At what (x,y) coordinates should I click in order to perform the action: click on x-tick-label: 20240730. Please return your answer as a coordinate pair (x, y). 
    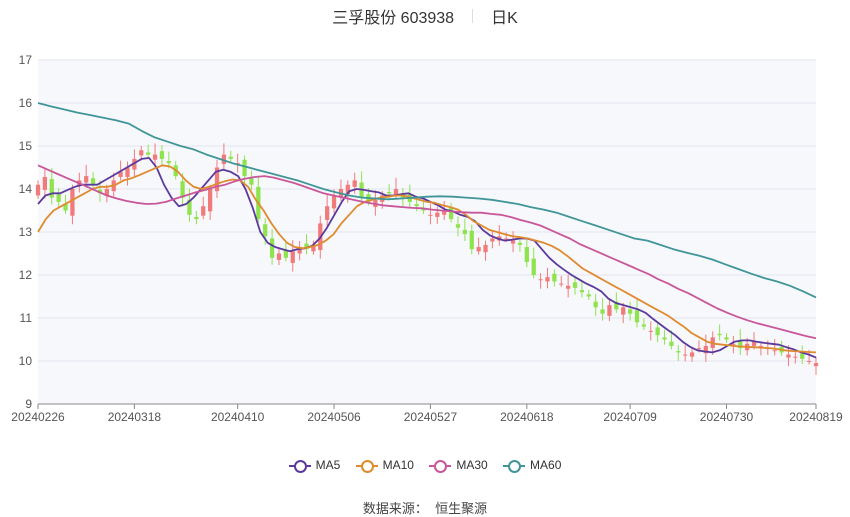
    Looking at the image, I should click on (727, 417).